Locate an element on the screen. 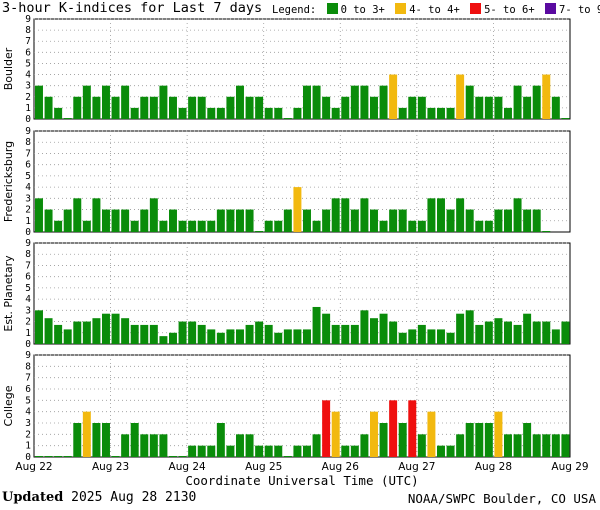 Image resolution: width=600 pixels, height=510 pixels. x-tick-label: Aug 28 is located at coordinates (493, 467).